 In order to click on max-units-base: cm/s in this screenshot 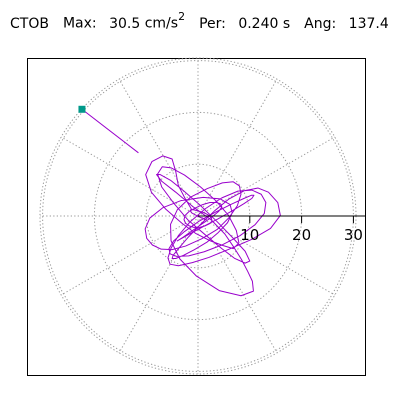, I will do `click(161, 23)`.